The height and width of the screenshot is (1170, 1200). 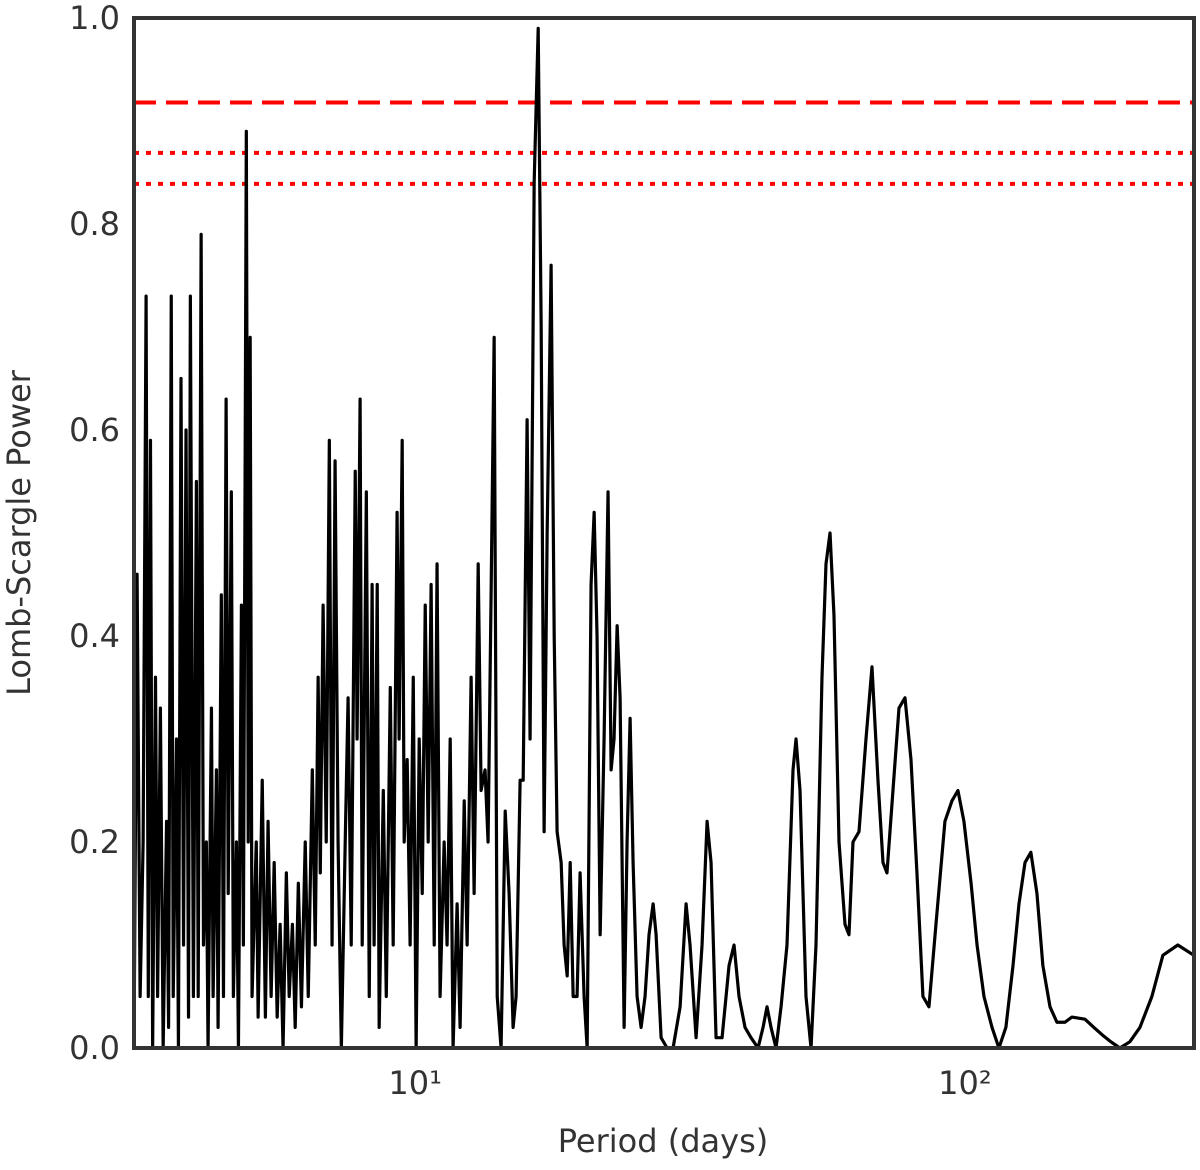 I want to click on y-tick-label: 0.8, so click(x=94, y=224).